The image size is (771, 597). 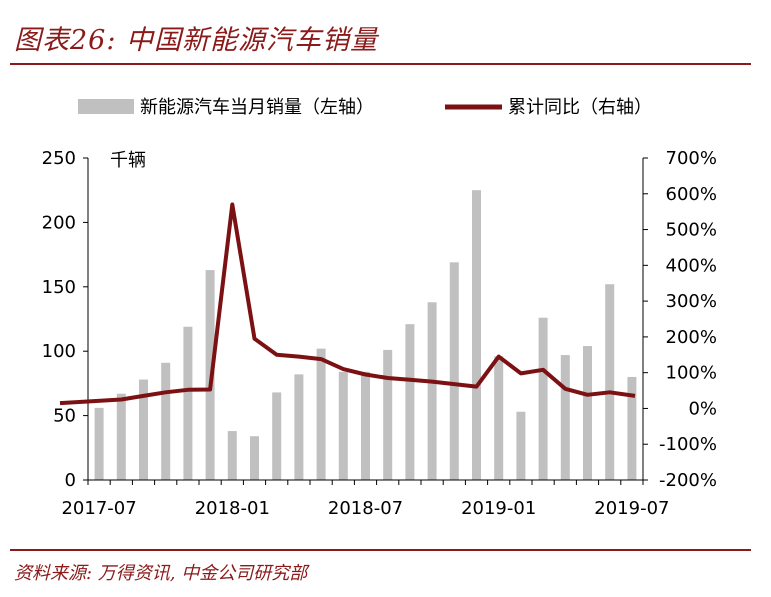 I want to click on source-note: 资料来源: 万得资讯, 中金公司研究部, so click(x=161, y=573).